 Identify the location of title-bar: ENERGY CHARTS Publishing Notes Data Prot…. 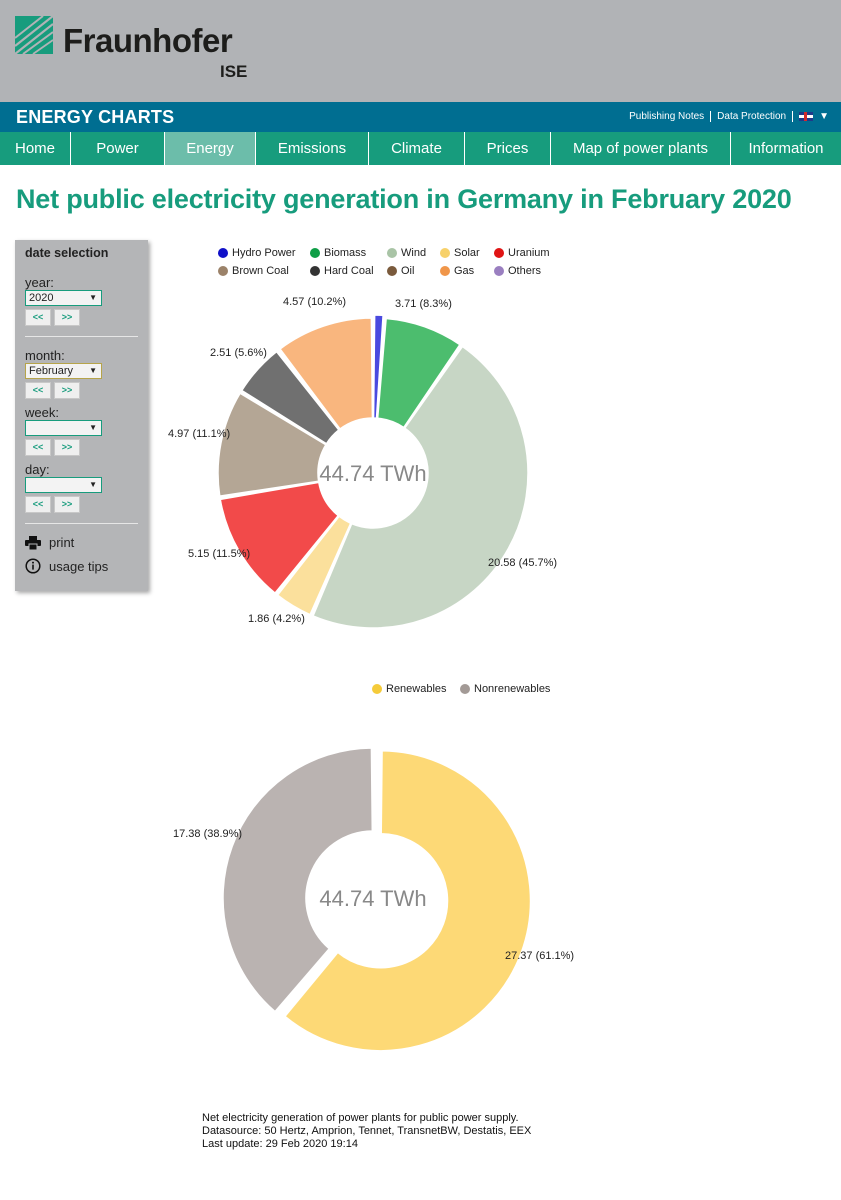
(420, 117).